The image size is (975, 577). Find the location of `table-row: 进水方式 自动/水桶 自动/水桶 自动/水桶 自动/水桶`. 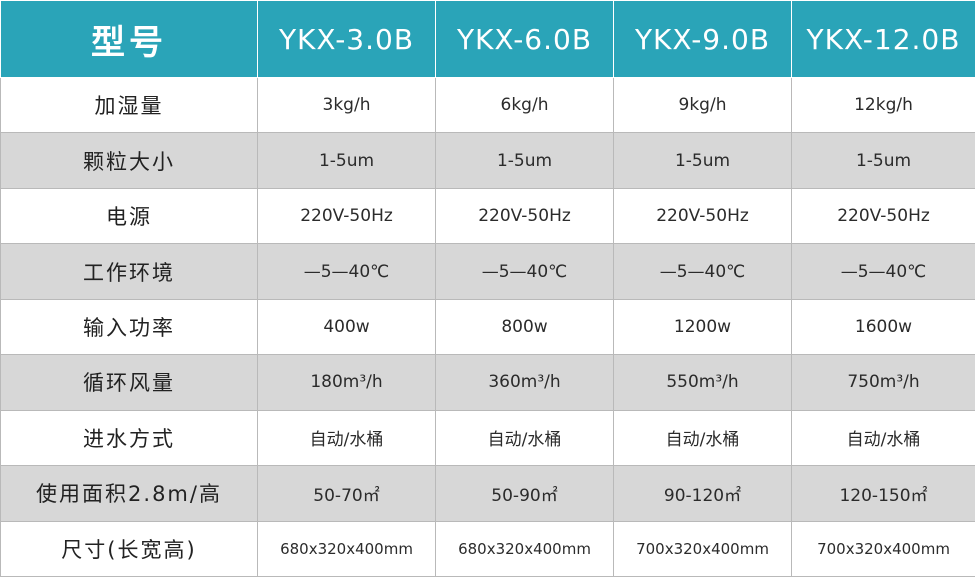

table-row: 进水方式 自动/水桶 自动/水桶 自动/水桶 自动/水桶 is located at coordinates (487, 438).